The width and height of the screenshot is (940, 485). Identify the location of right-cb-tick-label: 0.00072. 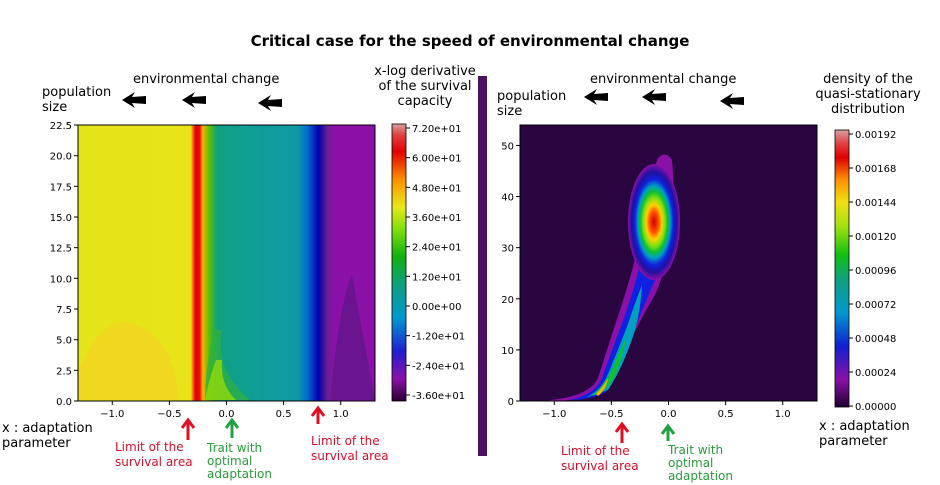
(875, 305).